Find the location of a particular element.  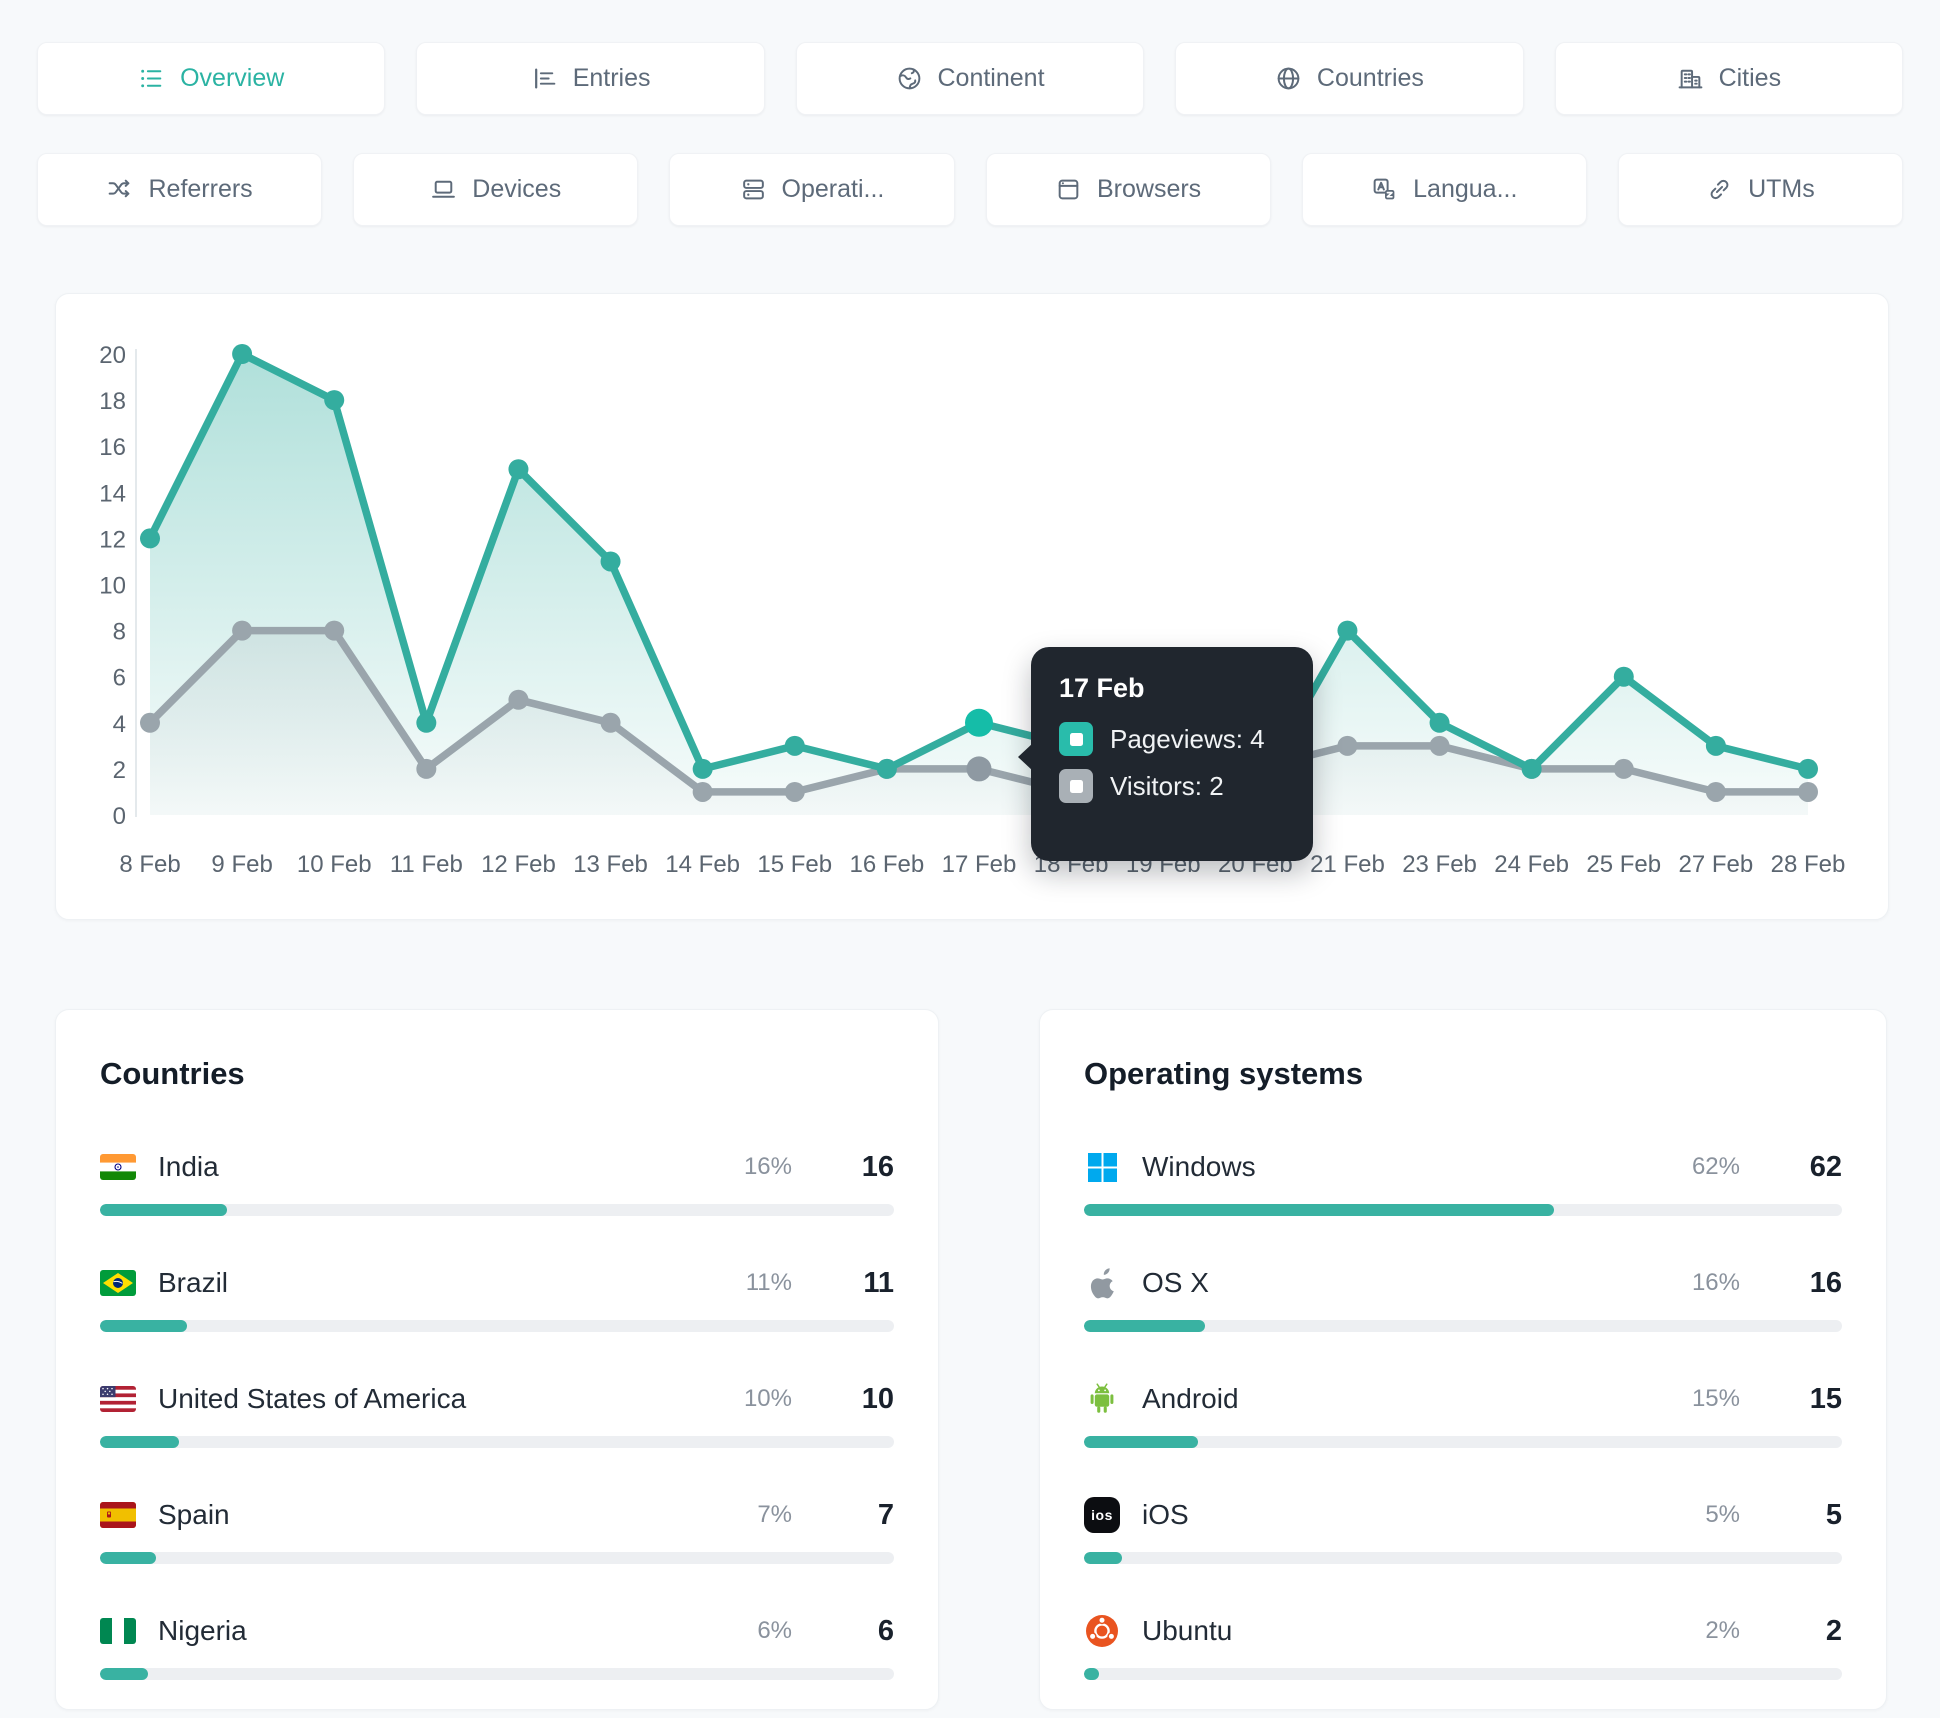

android-icon is located at coordinates (1102, 1399).